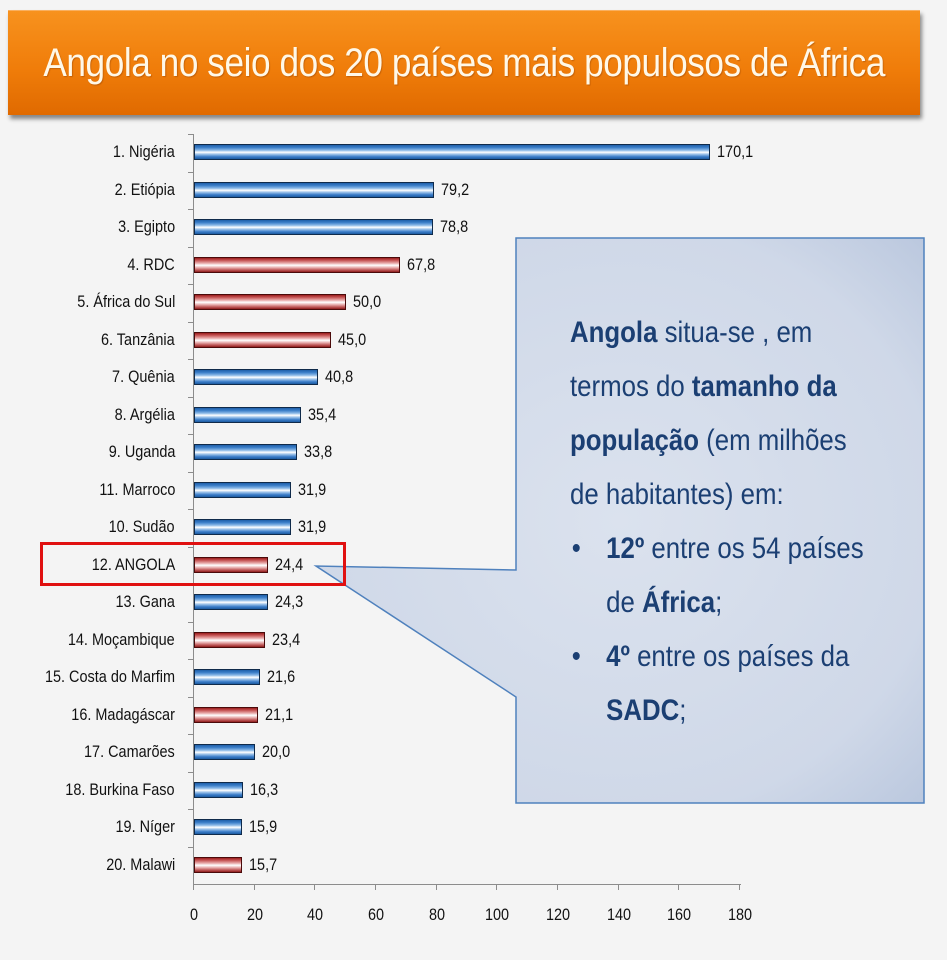 This screenshot has height=960, width=947. What do you see at coordinates (146, 226) in the screenshot?
I see `category-label: 3. Egipto` at bounding box center [146, 226].